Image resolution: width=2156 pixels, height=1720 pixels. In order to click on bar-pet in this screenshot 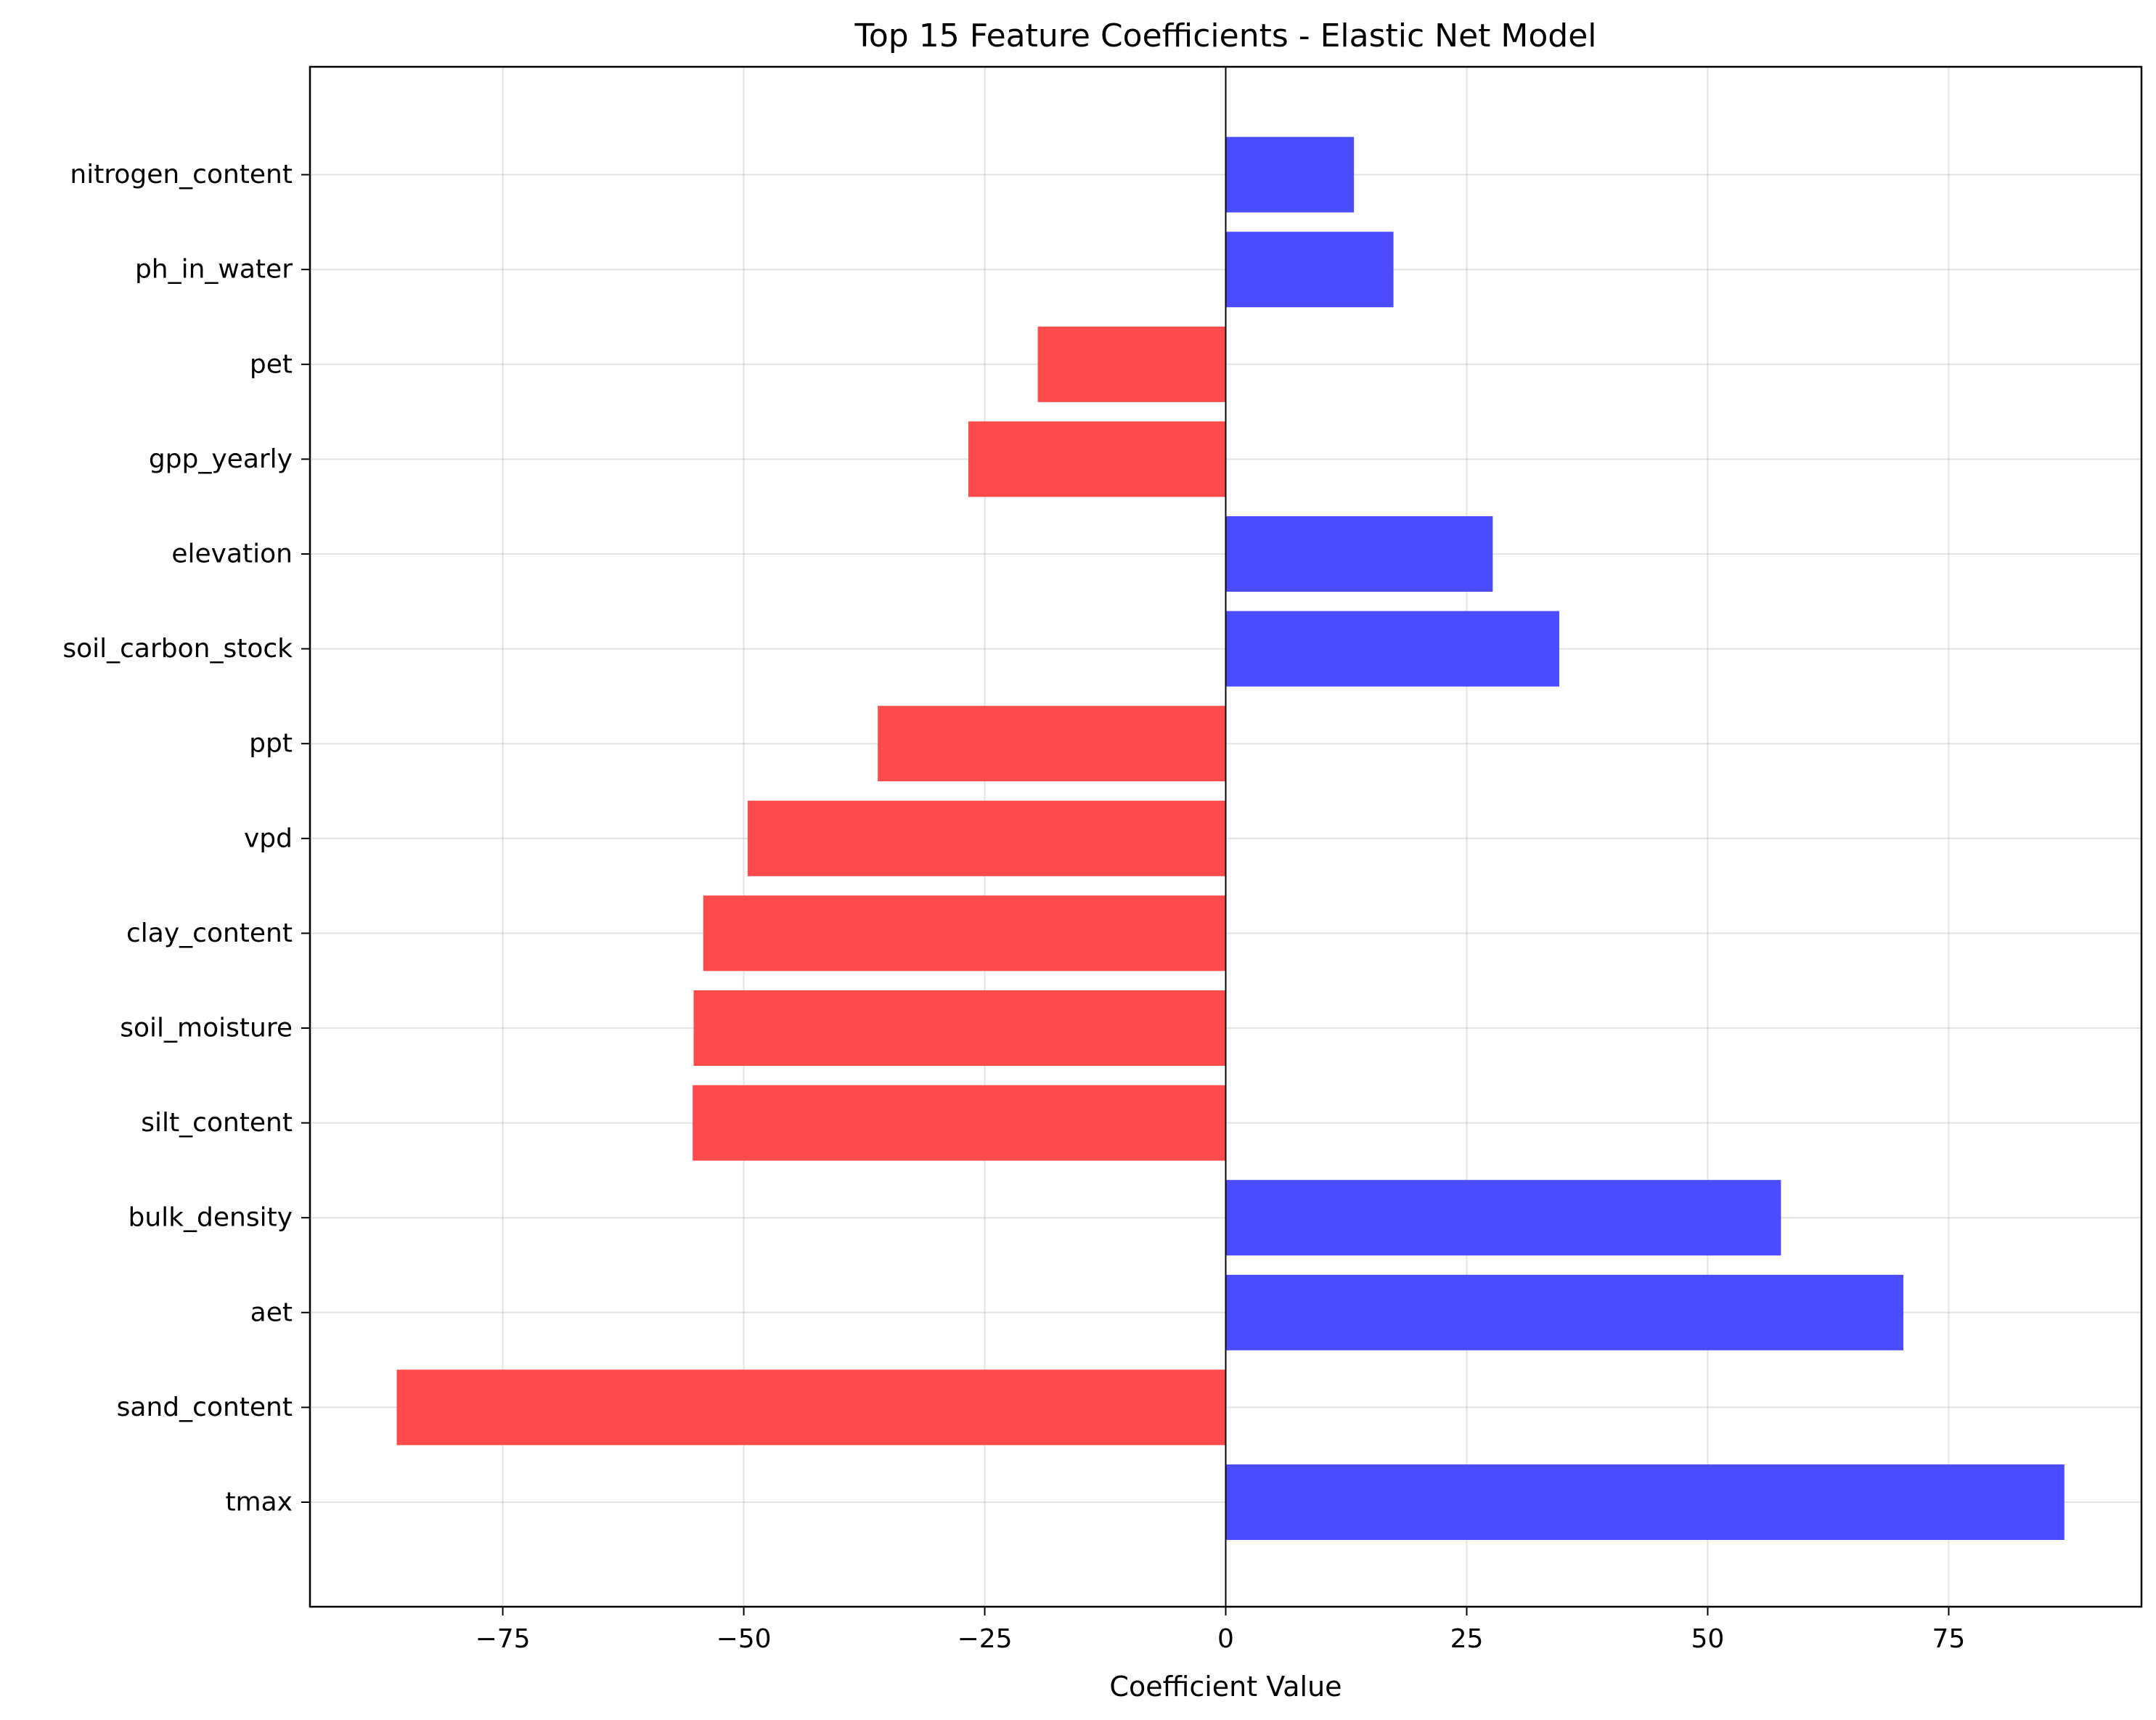, I will do `click(1132, 365)`.